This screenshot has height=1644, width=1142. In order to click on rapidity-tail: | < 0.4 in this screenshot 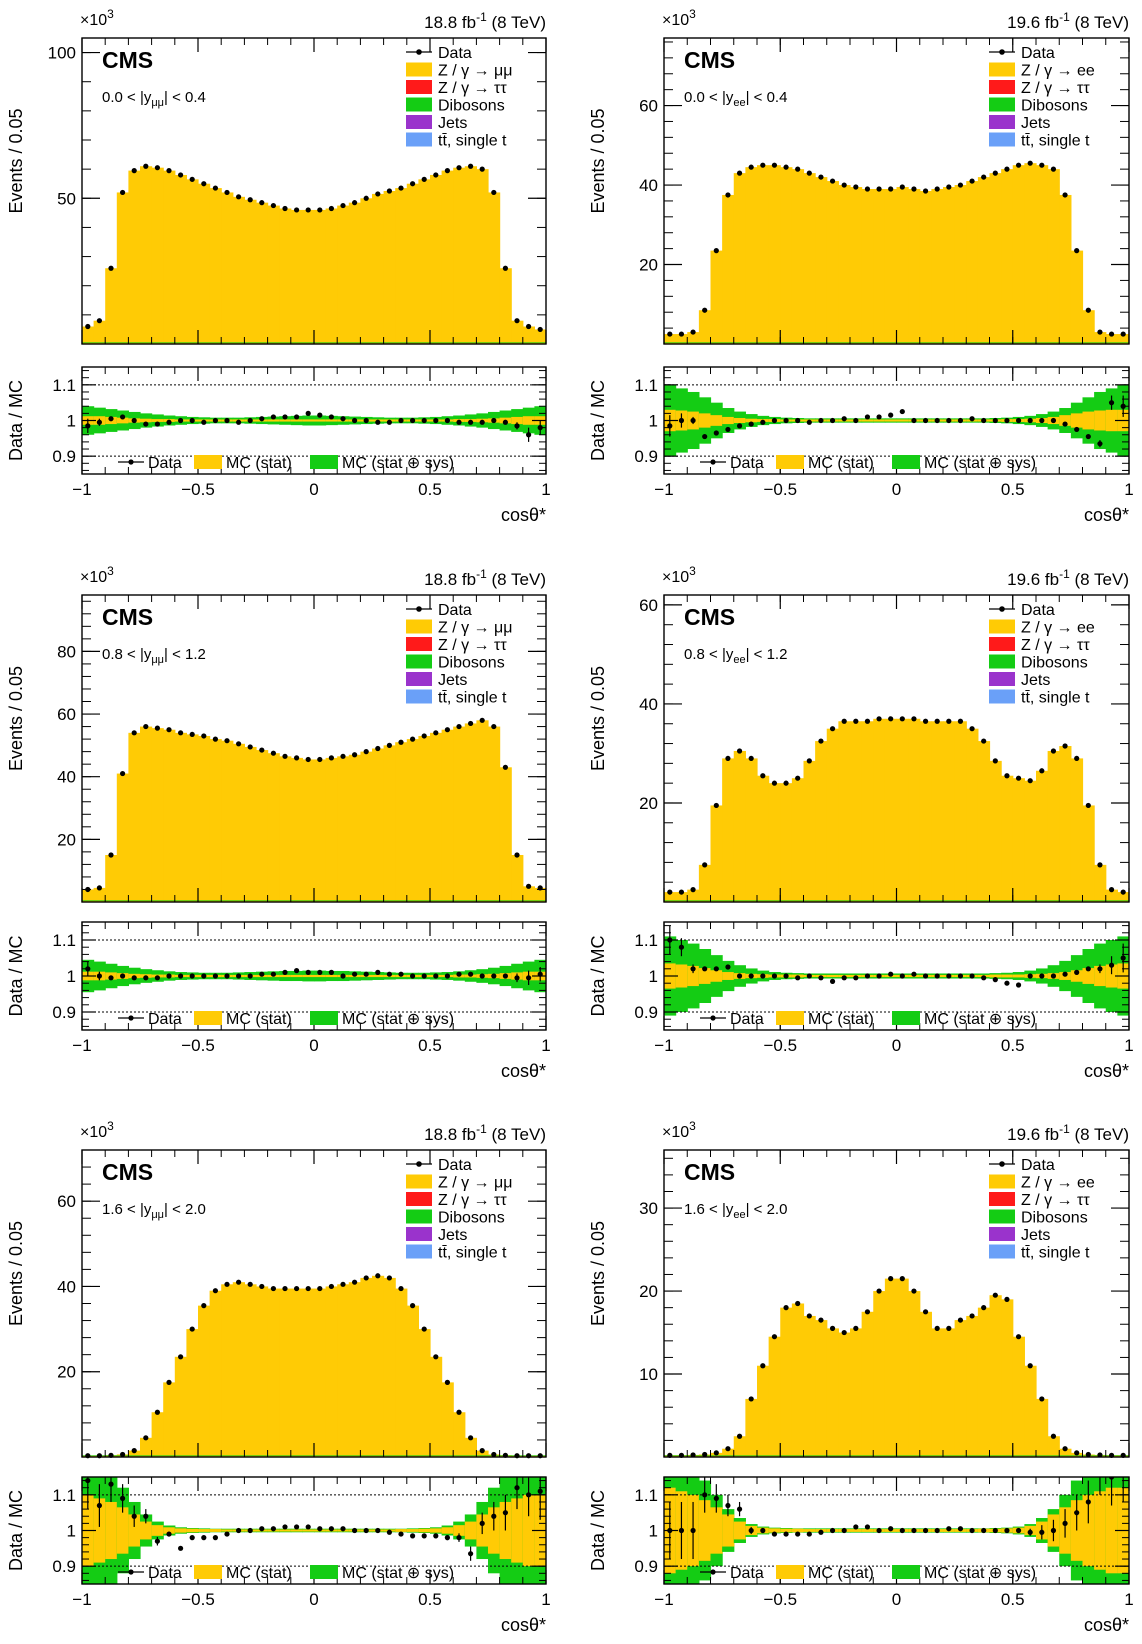, I will do `click(767, 97)`.